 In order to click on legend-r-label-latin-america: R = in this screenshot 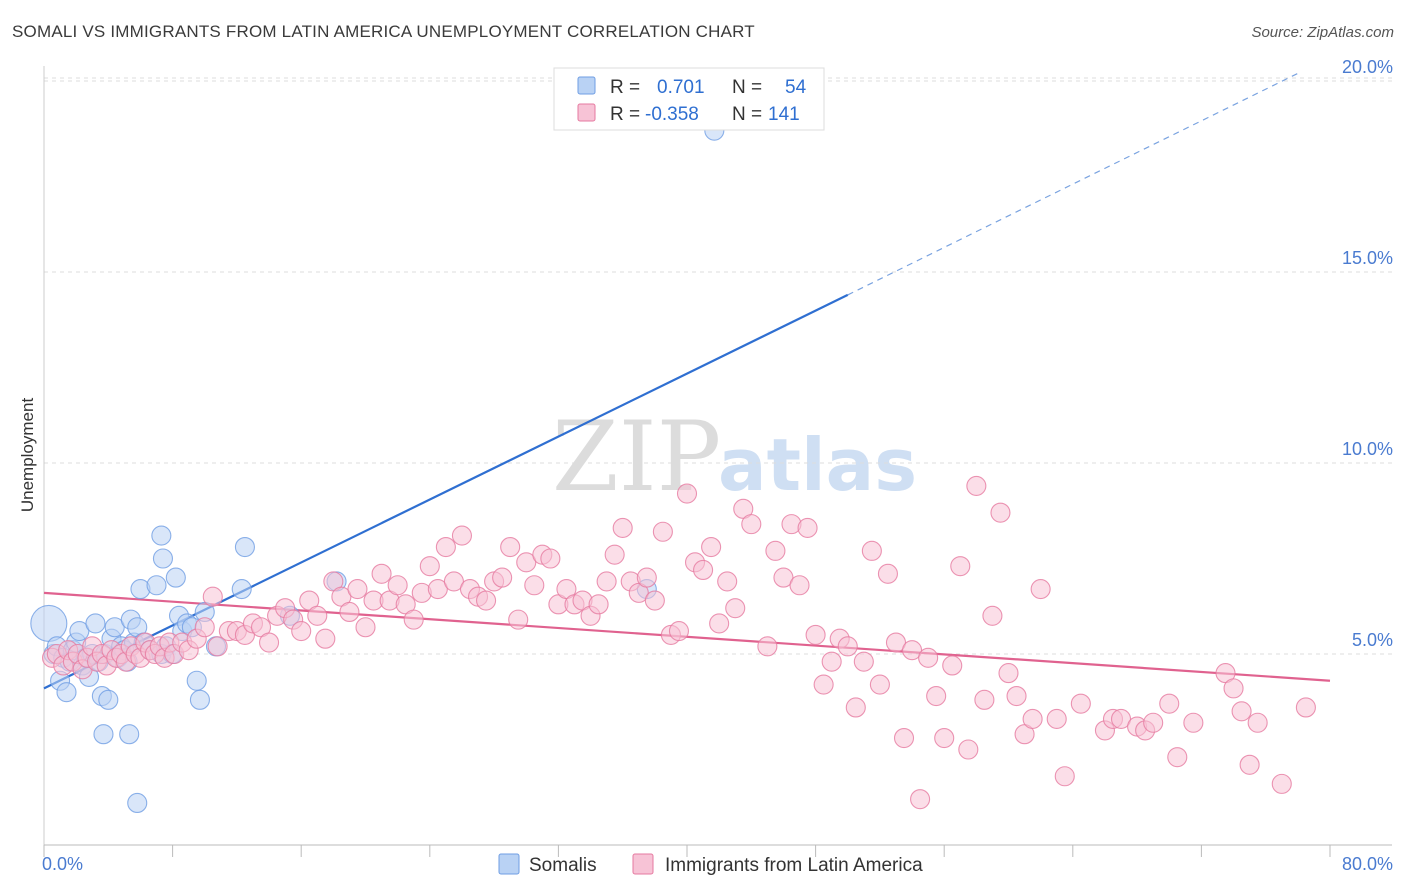, I will do `click(625, 114)`.